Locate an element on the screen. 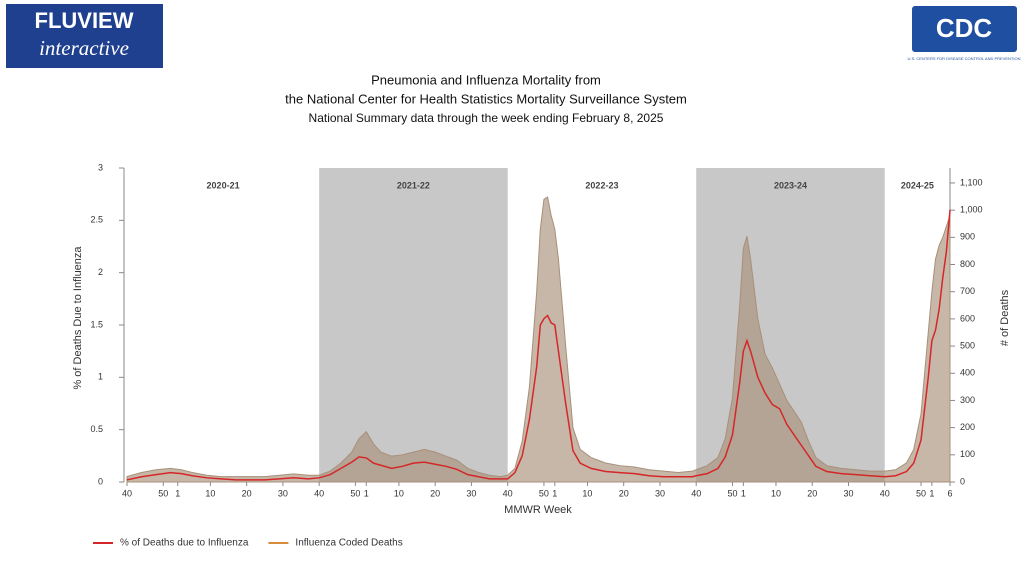 The width and height of the screenshot is (1024, 576). y2-tick-label: 500 is located at coordinates (967, 345).